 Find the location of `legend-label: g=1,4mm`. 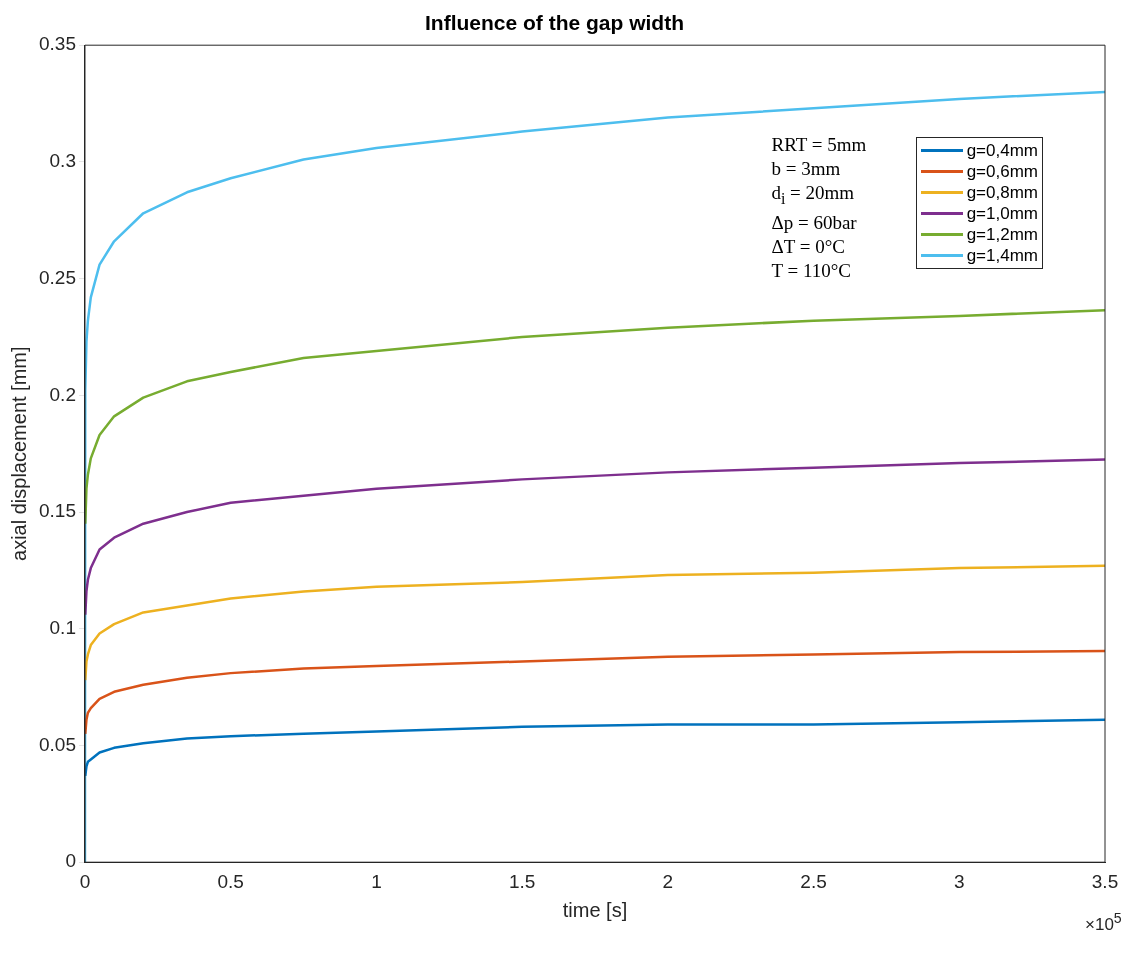

legend-label: g=1,4mm is located at coordinates (1002, 255).